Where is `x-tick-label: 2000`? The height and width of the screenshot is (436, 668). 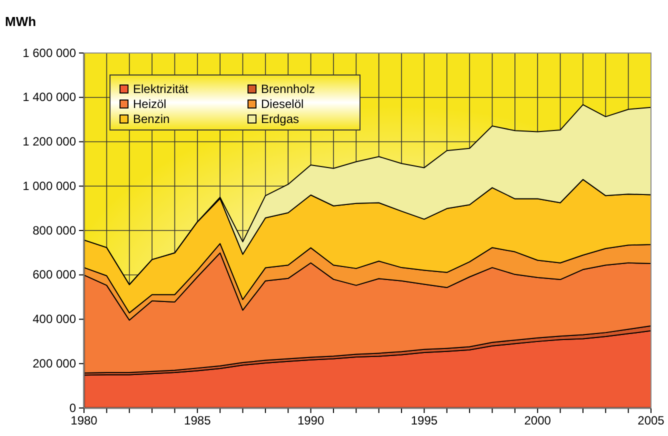 x-tick-label: 2000 is located at coordinates (538, 421).